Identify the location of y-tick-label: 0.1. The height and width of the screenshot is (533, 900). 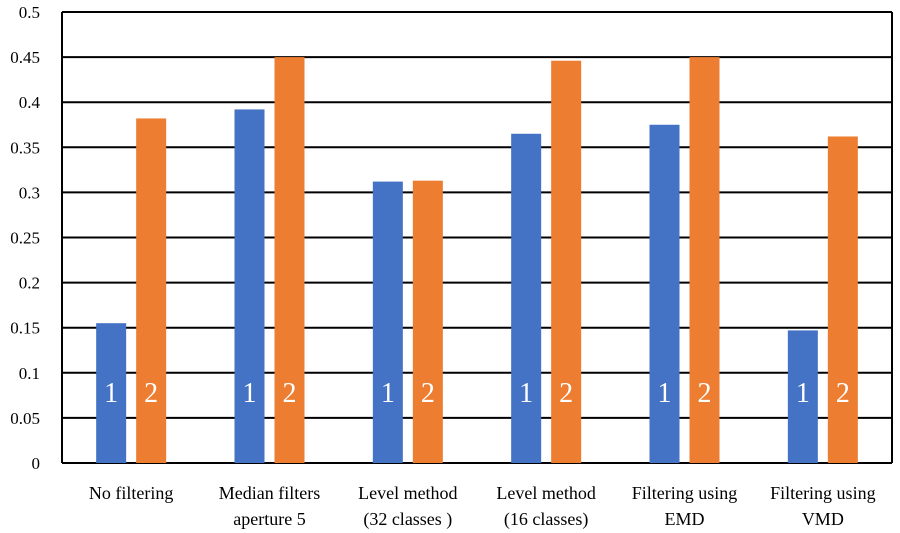
(29, 373).